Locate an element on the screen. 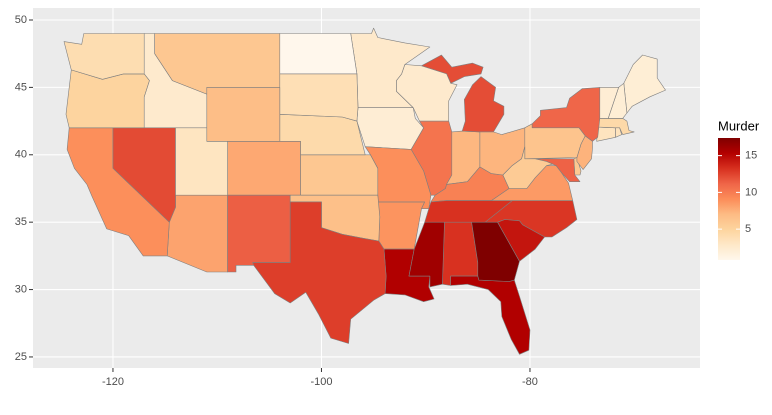 The height and width of the screenshot is (415, 772). y-tick-label: 30 is located at coordinates (21, 289).